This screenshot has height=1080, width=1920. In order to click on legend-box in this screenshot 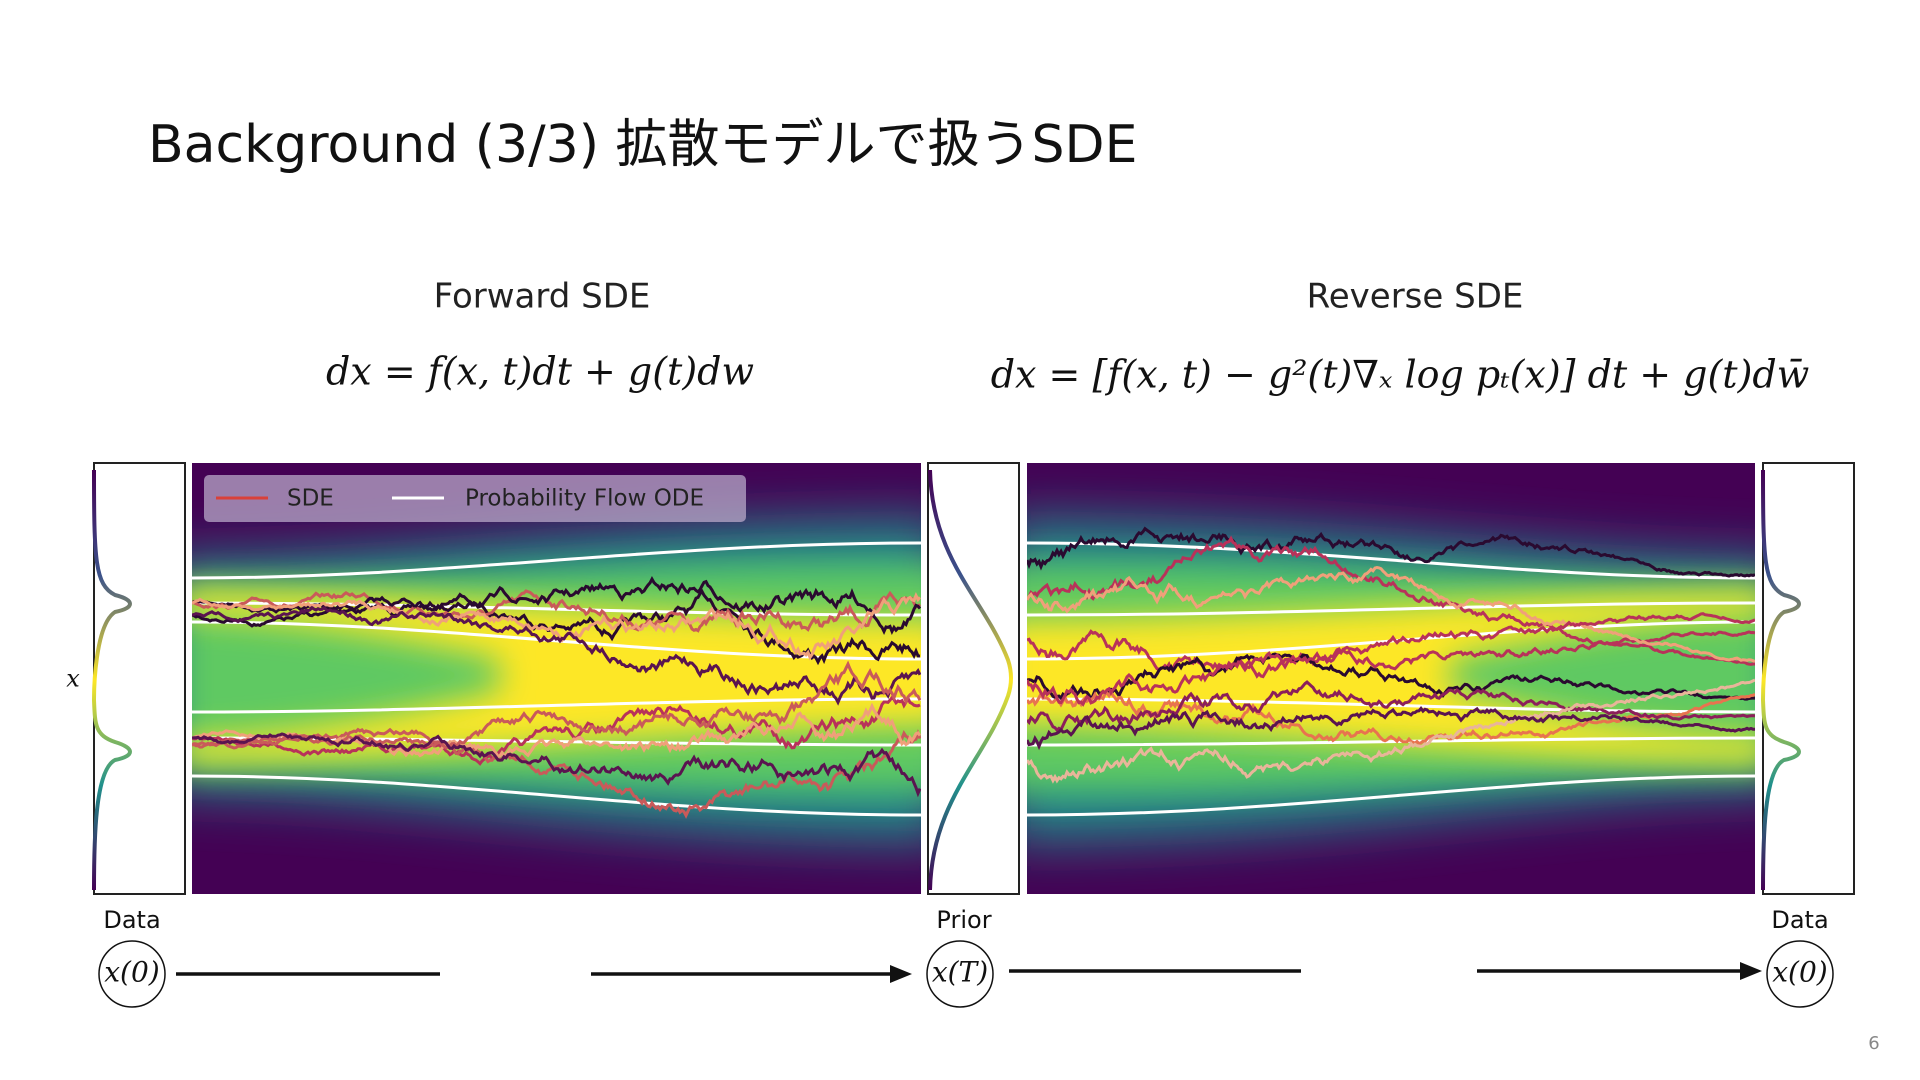, I will do `click(475, 498)`.